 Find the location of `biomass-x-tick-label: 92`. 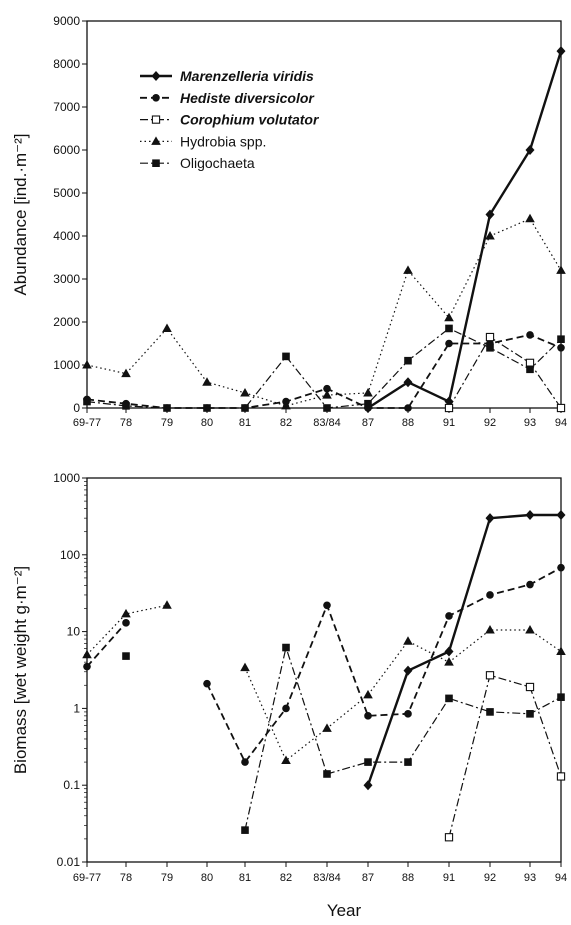

biomass-x-tick-label: 92 is located at coordinates (490, 878).